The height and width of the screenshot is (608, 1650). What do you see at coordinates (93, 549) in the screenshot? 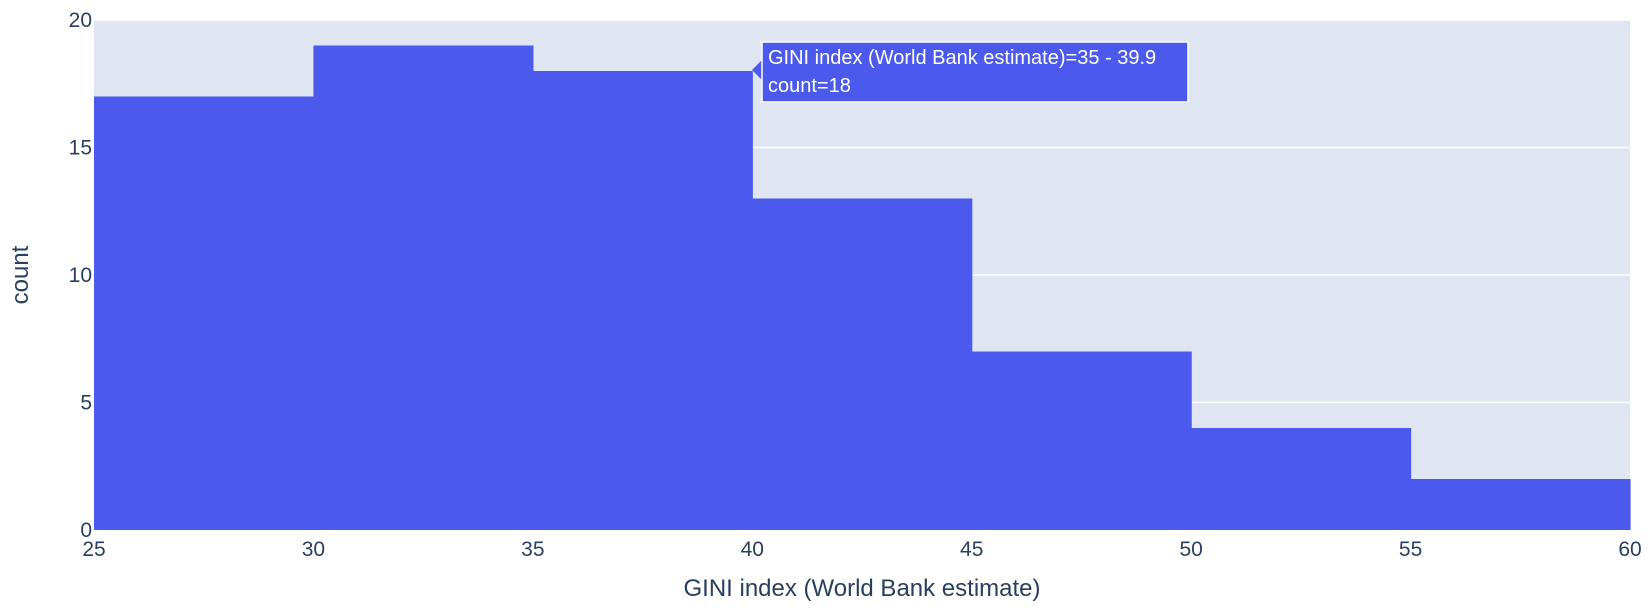
I see `x-tick-label: 25` at bounding box center [93, 549].